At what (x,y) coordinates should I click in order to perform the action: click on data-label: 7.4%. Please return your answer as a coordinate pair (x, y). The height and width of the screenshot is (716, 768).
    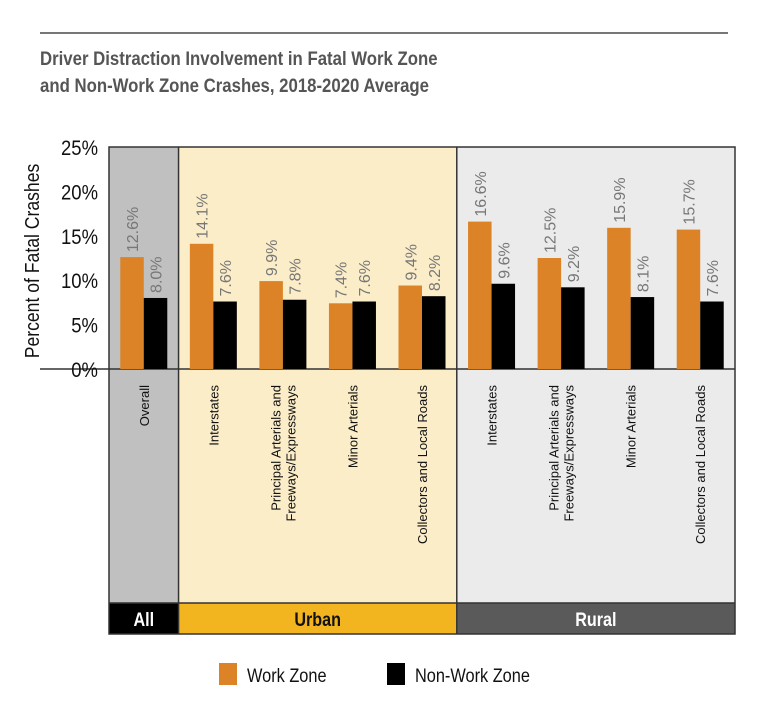
    Looking at the image, I should click on (342, 280).